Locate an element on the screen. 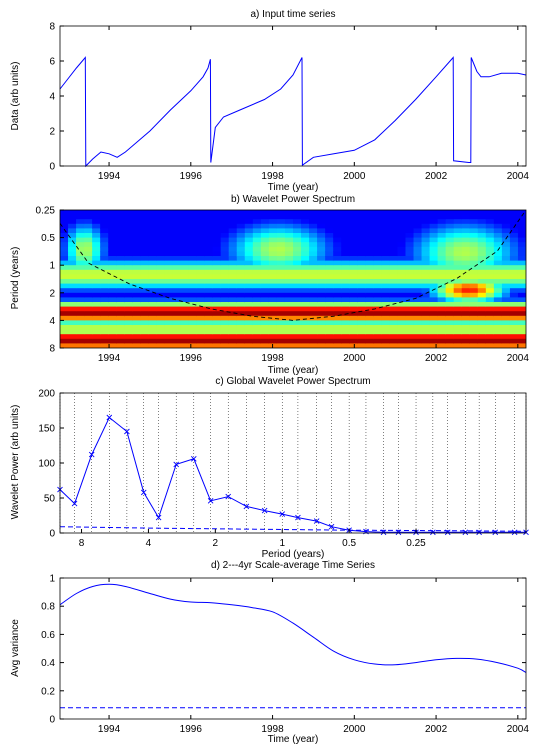 The image size is (535, 745). panel-a-ylabel: Data (arb units) is located at coordinates (15, 96).